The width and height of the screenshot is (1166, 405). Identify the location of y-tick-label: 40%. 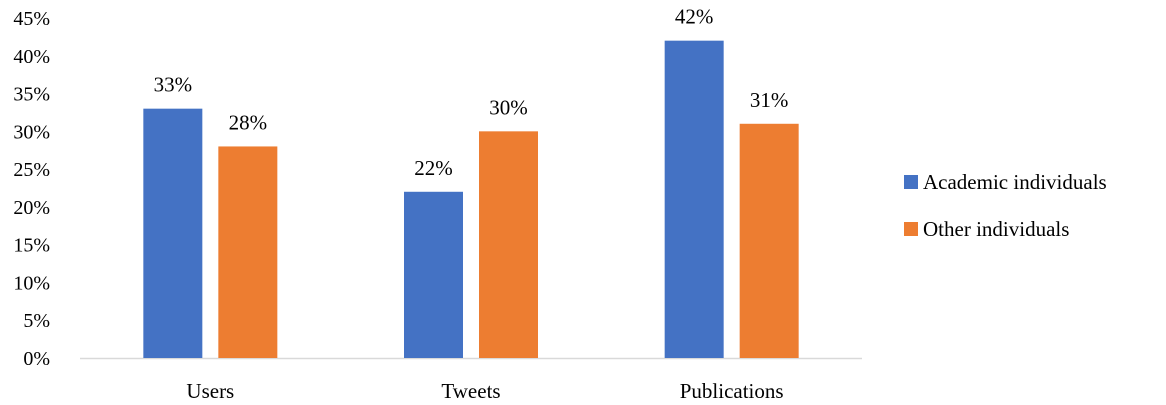
(31, 57).